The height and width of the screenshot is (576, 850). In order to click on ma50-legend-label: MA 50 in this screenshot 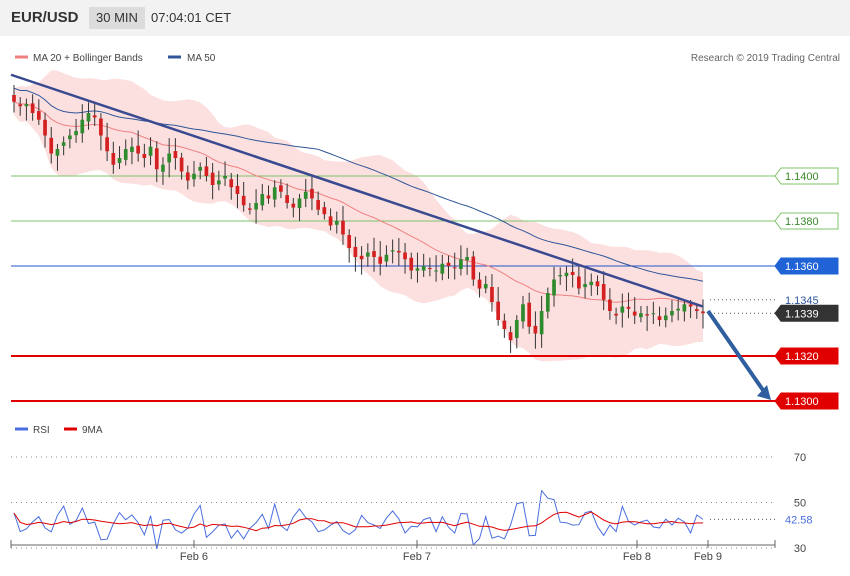, I will do `click(201, 58)`.